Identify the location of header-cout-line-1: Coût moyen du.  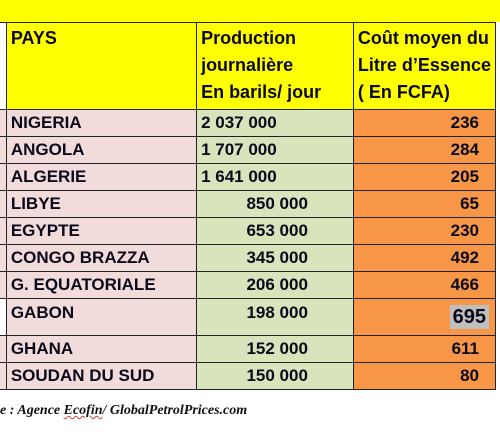
(423, 38).